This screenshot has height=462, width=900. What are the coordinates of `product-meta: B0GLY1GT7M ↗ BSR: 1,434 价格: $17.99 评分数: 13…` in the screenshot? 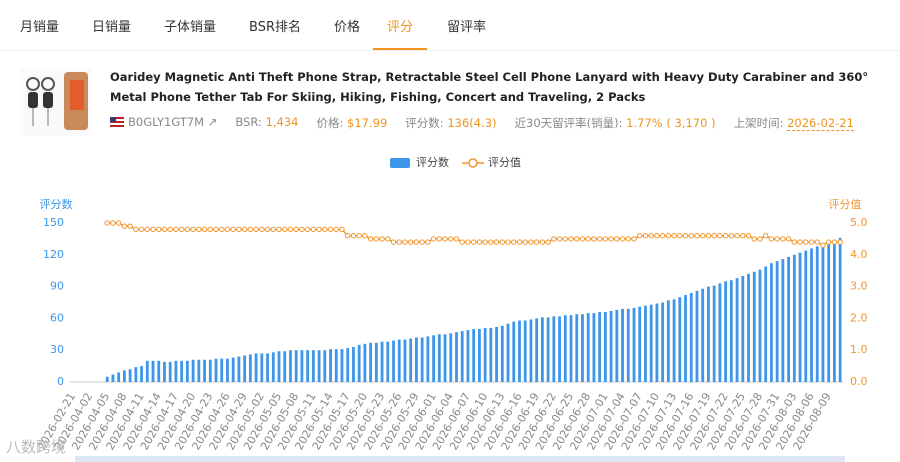 It's located at (482, 123).